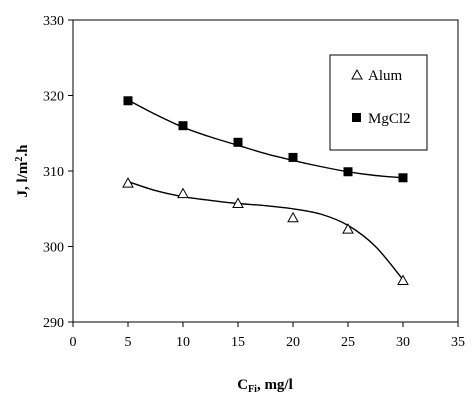 The width and height of the screenshot is (474, 406). I want to click on y-tick-label: 300, so click(53, 248).